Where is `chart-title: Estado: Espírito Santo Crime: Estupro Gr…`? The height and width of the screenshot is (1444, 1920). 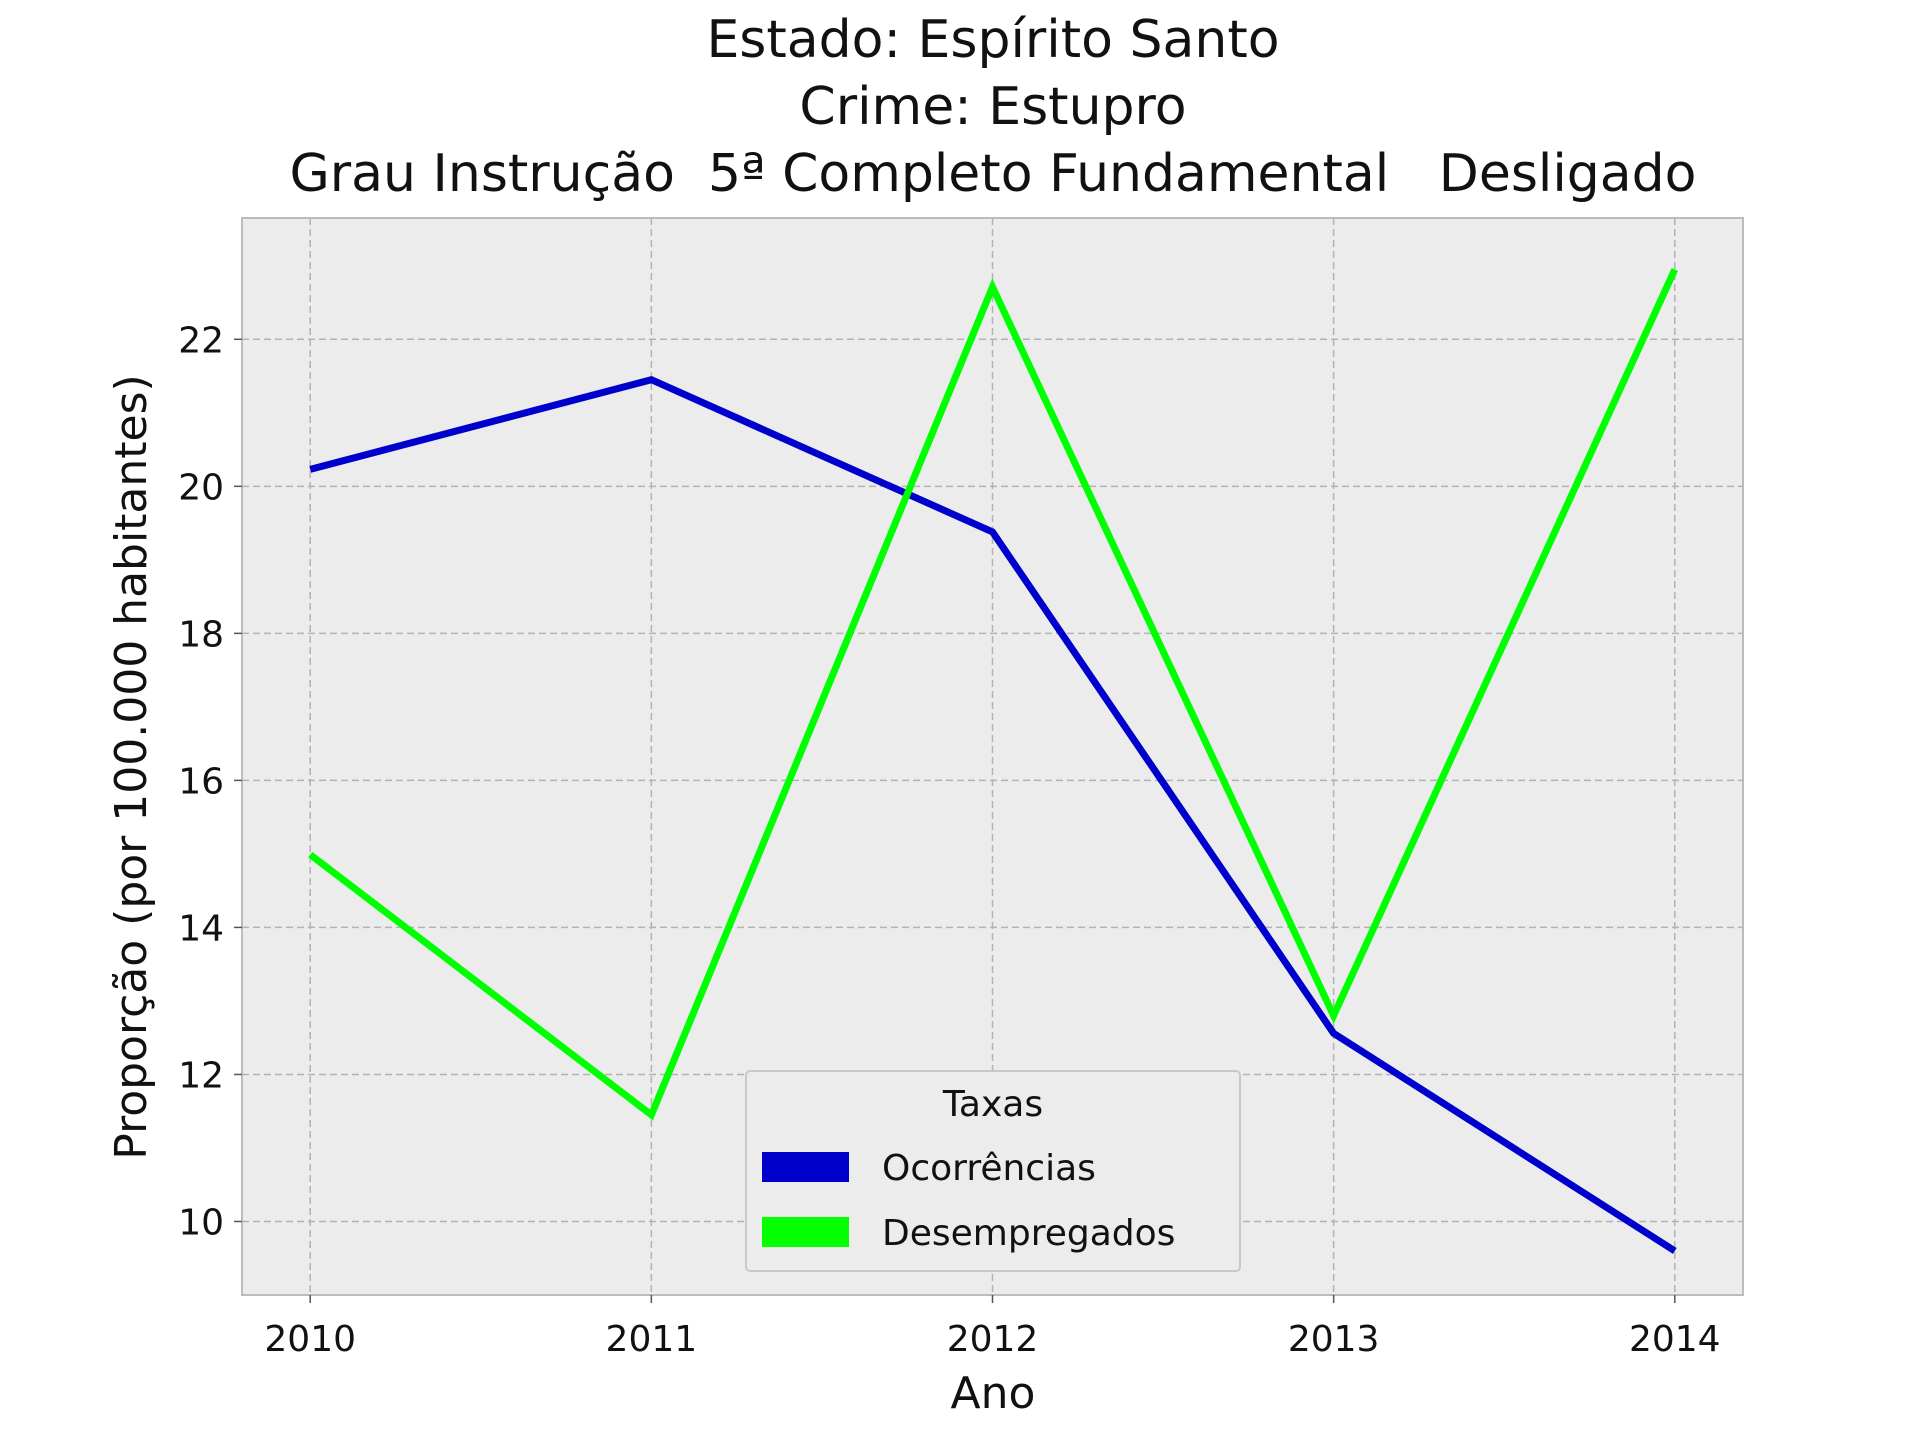 chart-title: Estado: Espírito Santo Crime: Estupro Gr… is located at coordinates (993, 107).